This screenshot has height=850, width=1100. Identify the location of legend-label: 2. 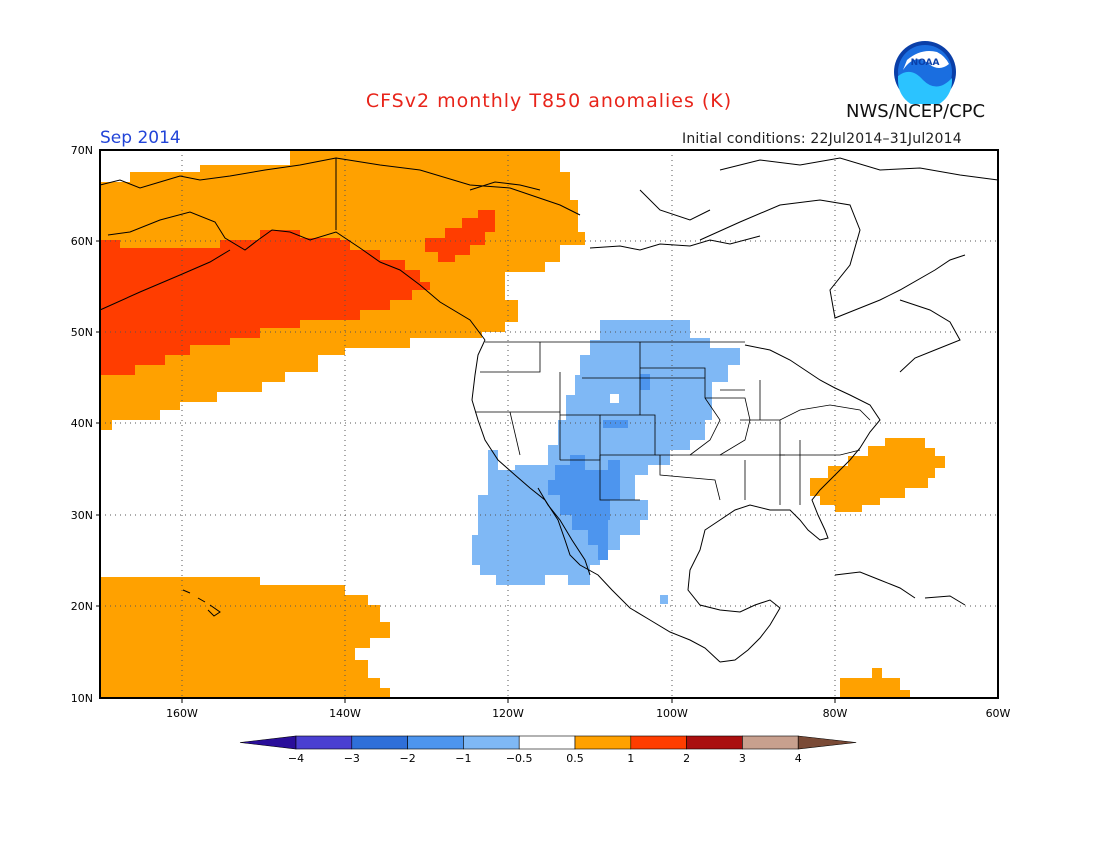
(686, 758).